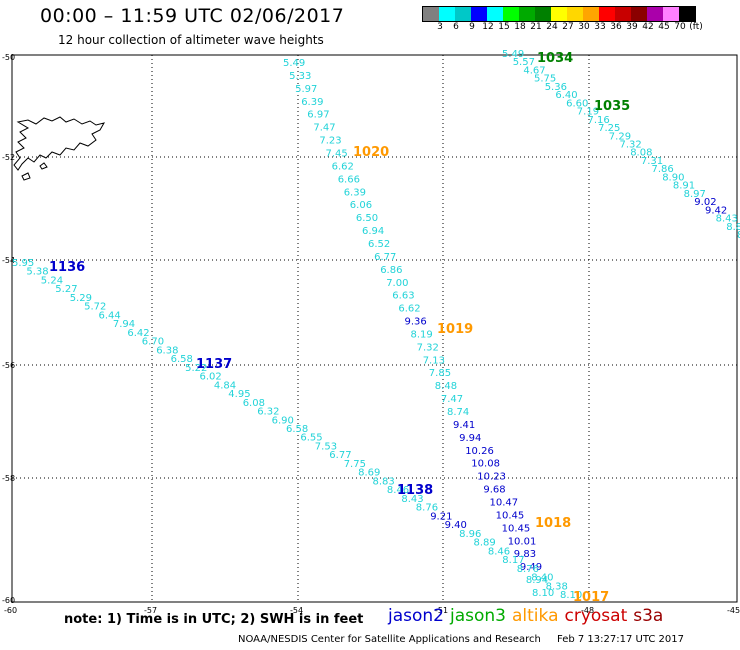  I want to click on swh-value: 6.94, so click(373, 231).